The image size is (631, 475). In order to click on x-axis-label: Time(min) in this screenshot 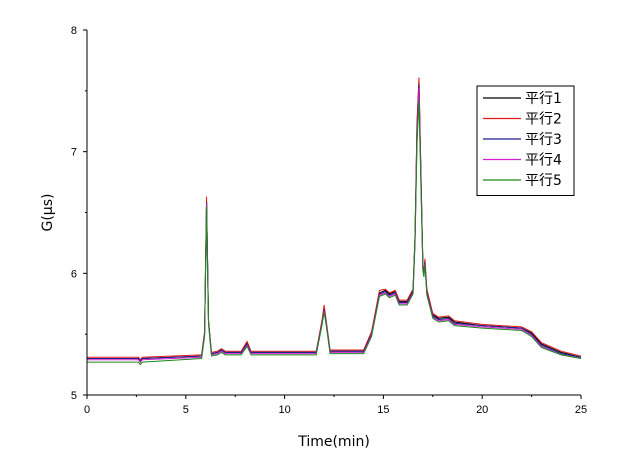, I will do `click(333, 442)`.